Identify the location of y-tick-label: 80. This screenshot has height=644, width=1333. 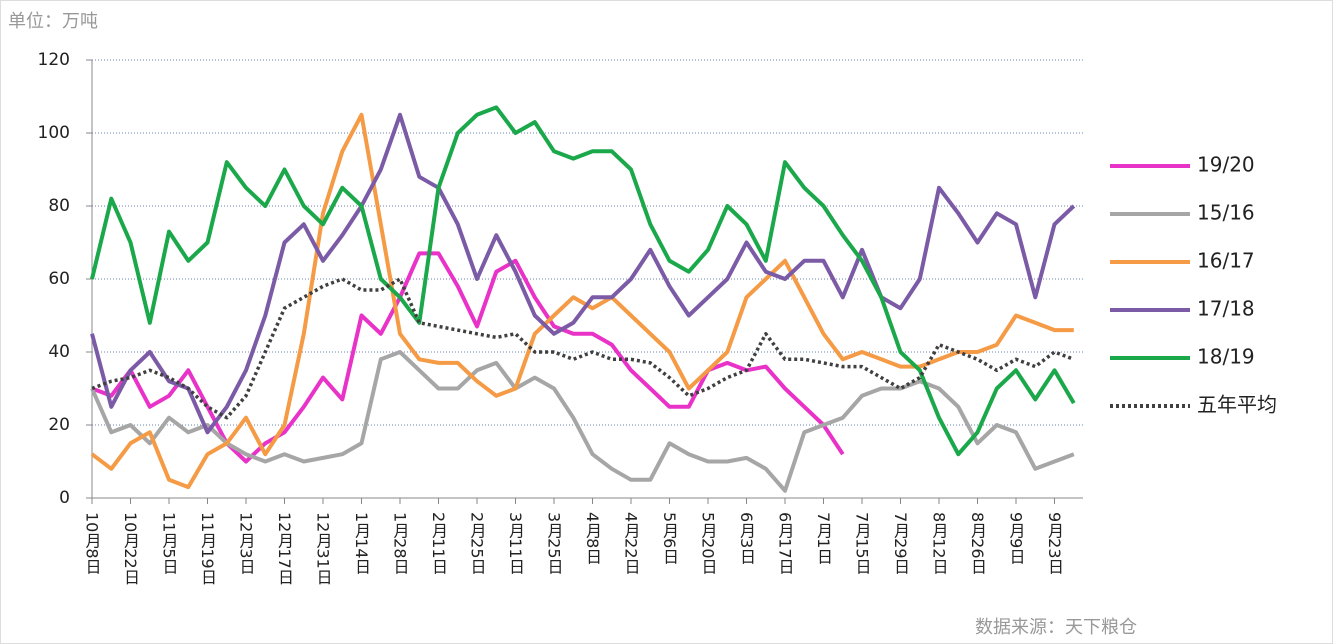
(59, 206).